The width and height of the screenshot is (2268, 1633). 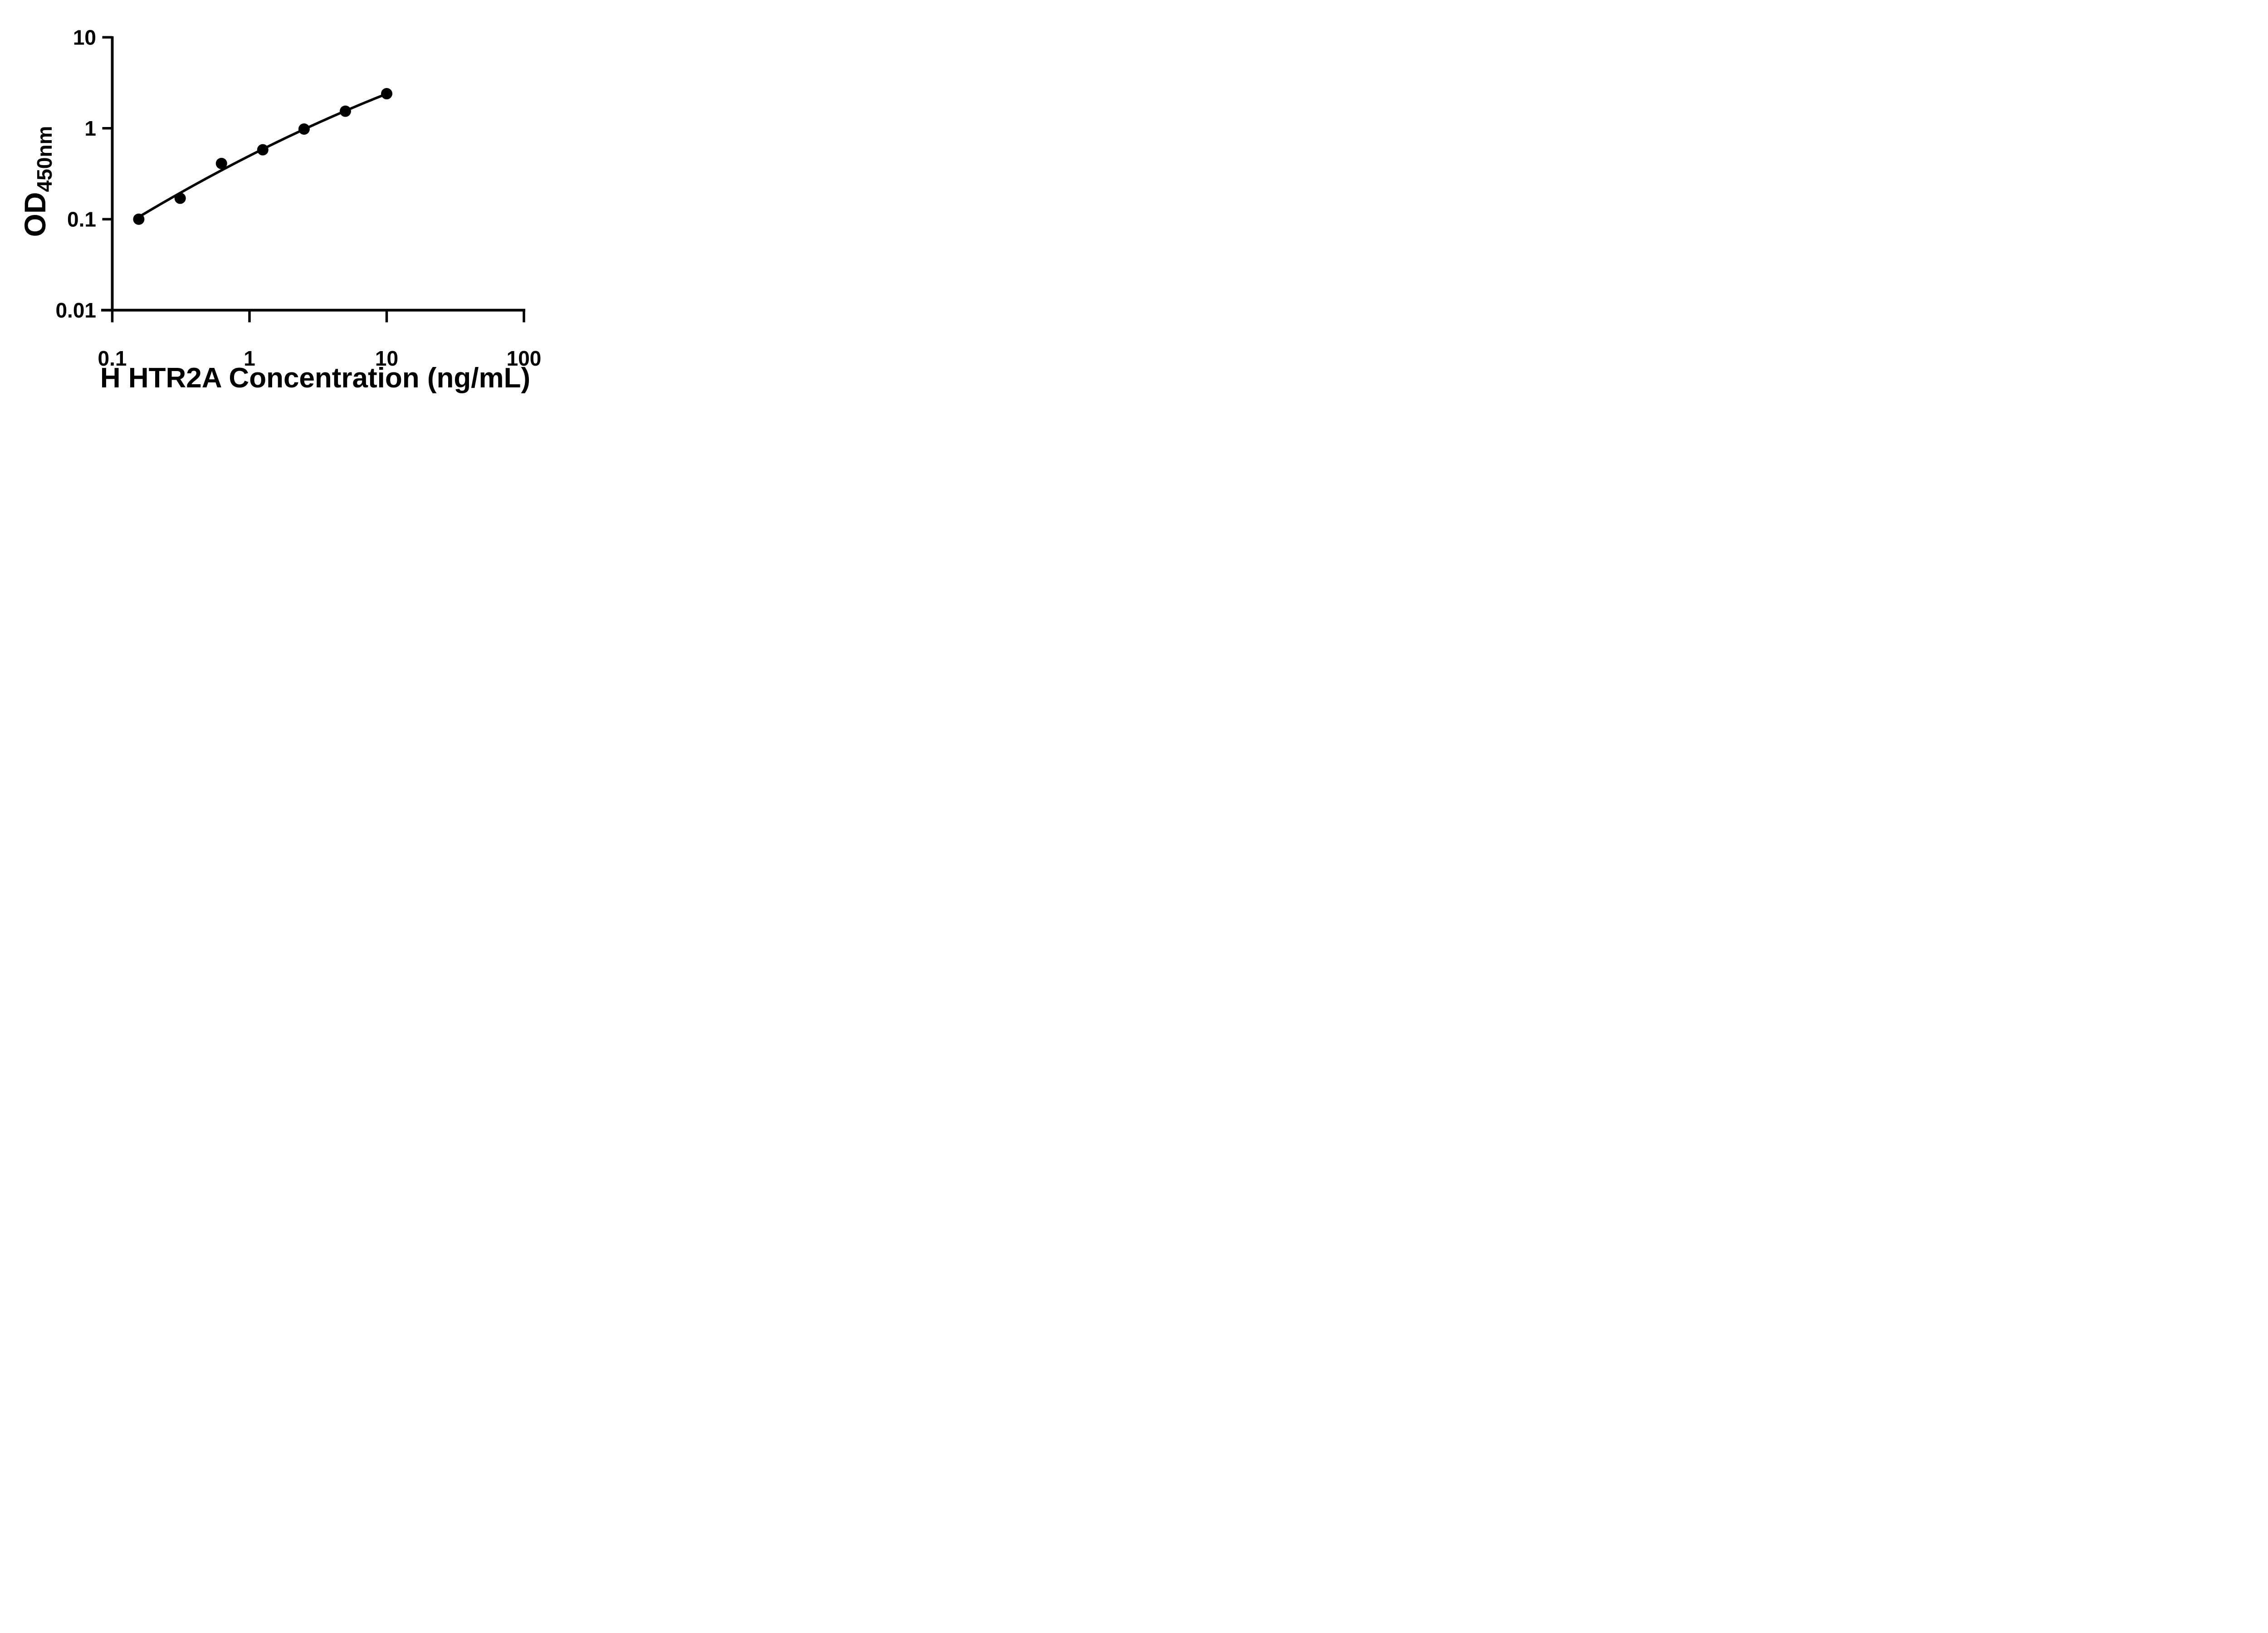 What do you see at coordinates (524, 358) in the screenshot?
I see `x-tick-label-100: 100` at bounding box center [524, 358].